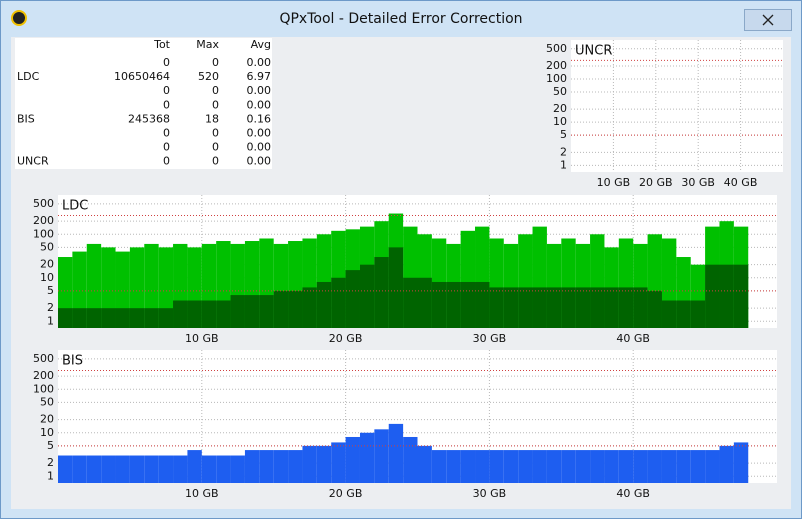  What do you see at coordinates (50, 307) in the screenshot?
I see `y-tick-label: 2` at bounding box center [50, 307].